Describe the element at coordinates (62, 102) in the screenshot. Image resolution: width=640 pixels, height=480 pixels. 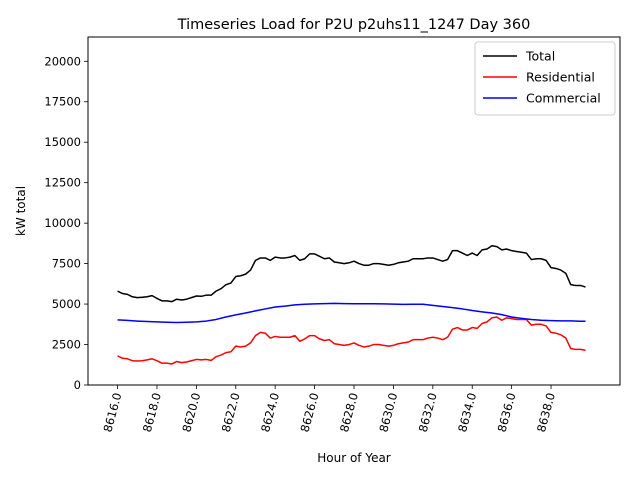
I see `y-tick-label: 17500` at that location.